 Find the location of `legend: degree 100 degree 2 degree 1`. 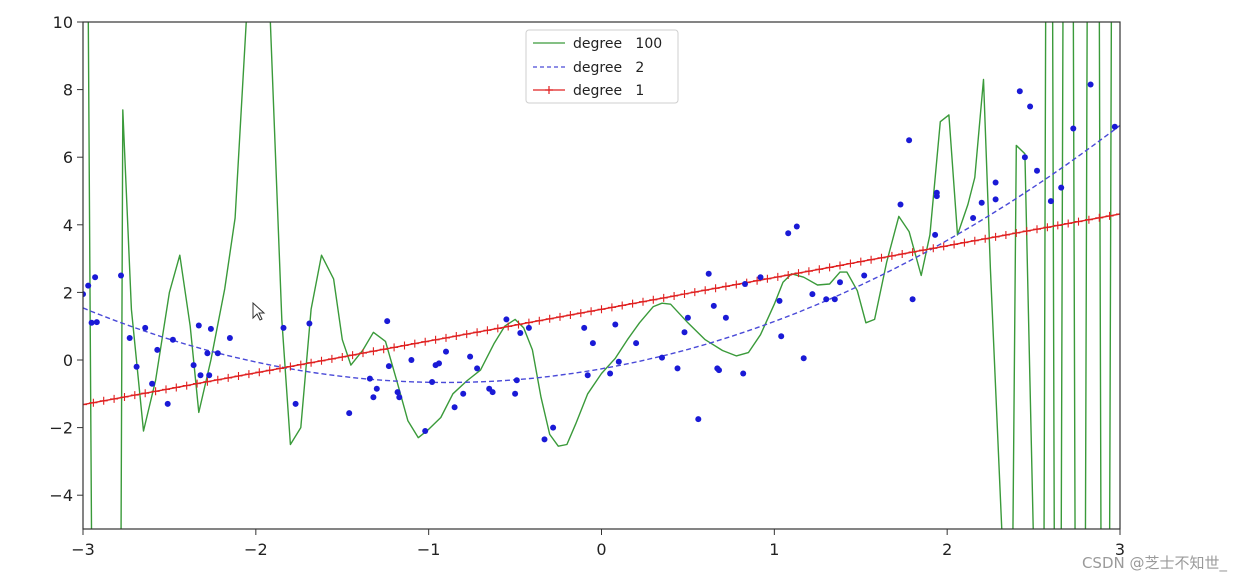

legend: degree 100 degree 2 degree 1 is located at coordinates (602, 66).